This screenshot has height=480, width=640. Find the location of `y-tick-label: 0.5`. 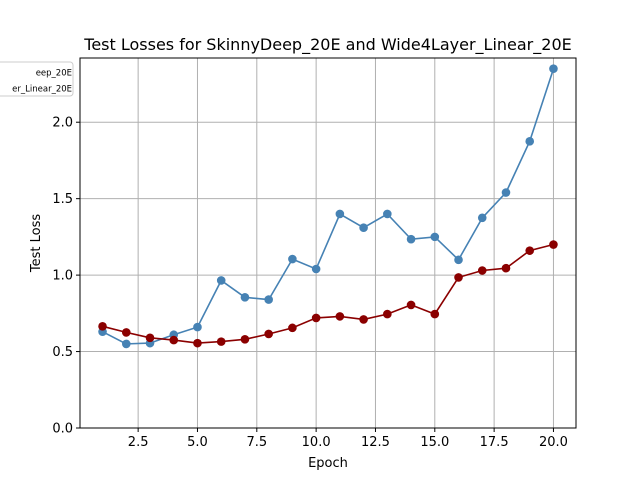

y-tick-label: 0.5 is located at coordinates (62, 352).